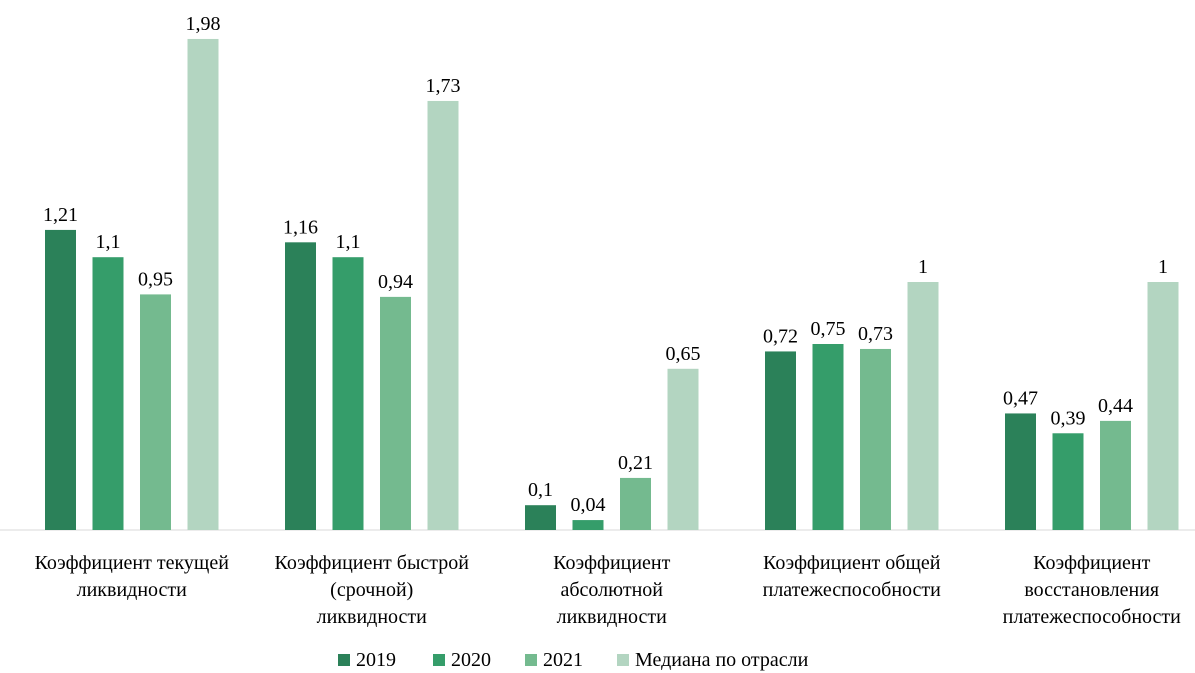 This screenshot has width=1195, height=673. What do you see at coordinates (612, 563) in the screenshot?
I see `category-label-2-0: Коэффициент` at bounding box center [612, 563].